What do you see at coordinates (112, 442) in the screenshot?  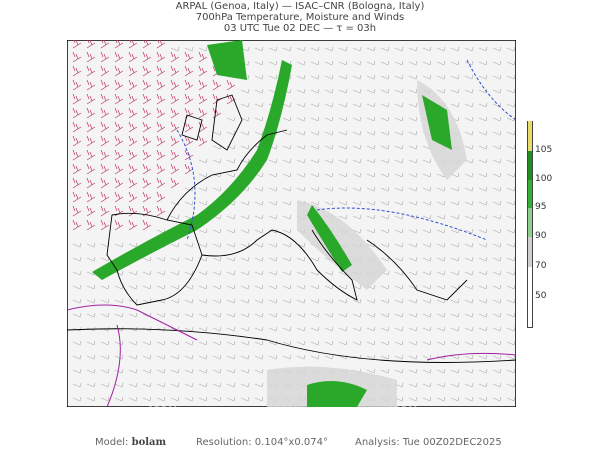 I see `model-label: Model:` at bounding box center [112, 442].